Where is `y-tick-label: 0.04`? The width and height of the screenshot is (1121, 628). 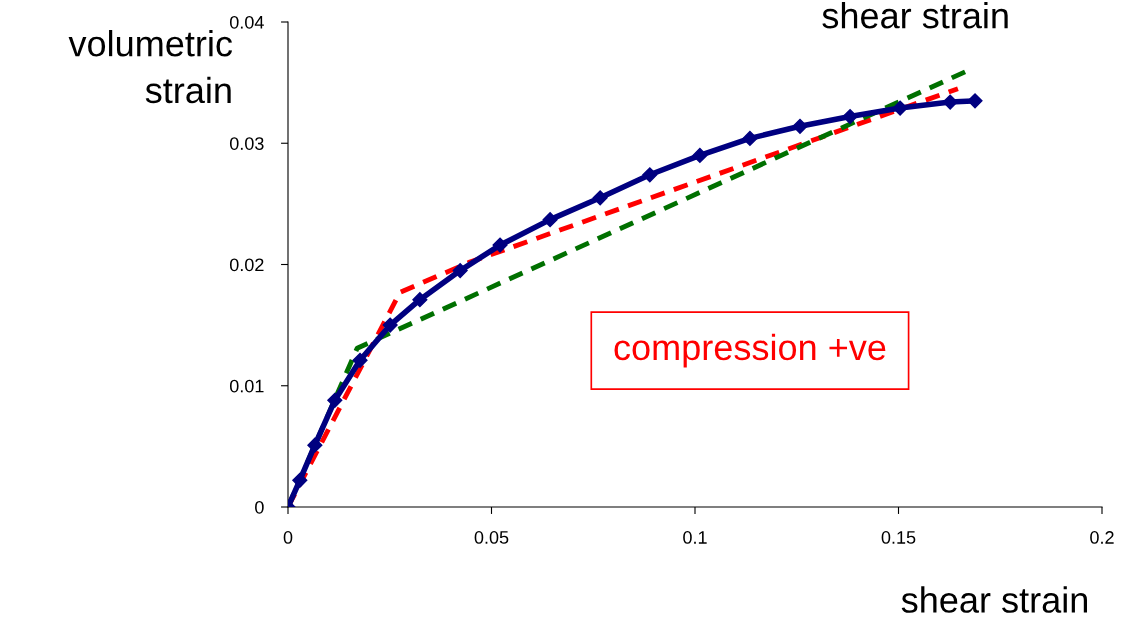
y-tick-label: 0.04 is located at coordinates (246, 22).